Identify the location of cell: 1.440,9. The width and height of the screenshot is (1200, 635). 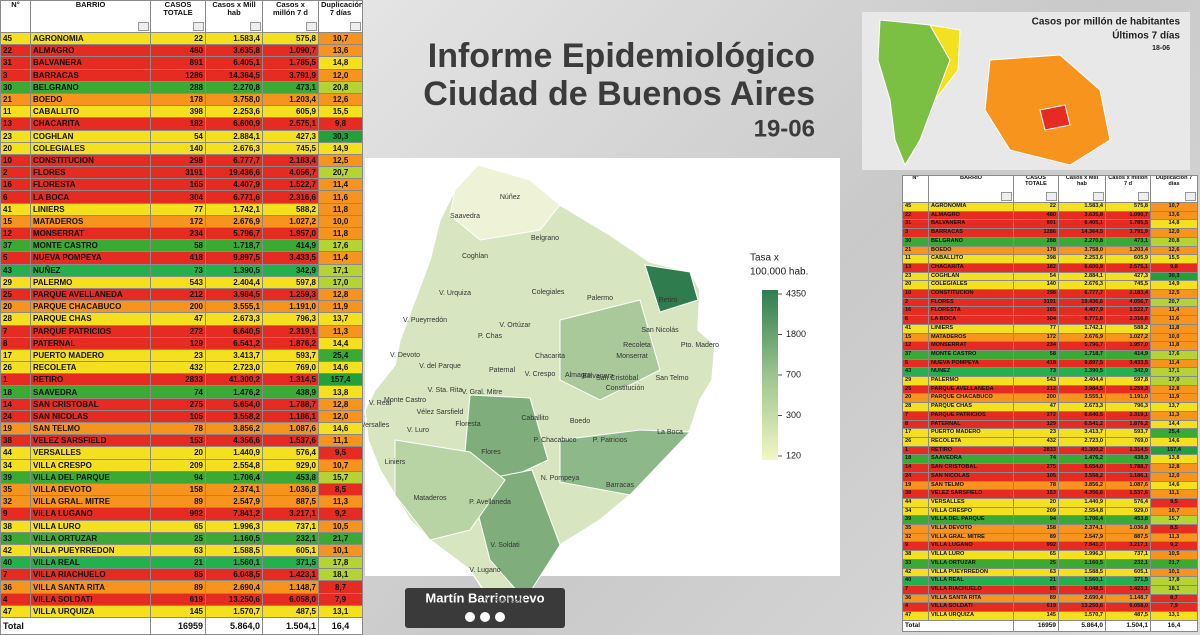
(1082, 502).